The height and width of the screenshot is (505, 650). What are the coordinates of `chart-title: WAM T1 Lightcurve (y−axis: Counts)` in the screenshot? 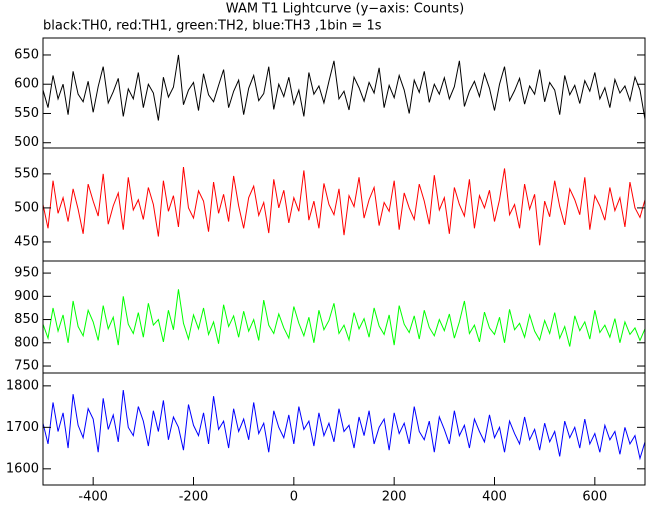 It's located at (345, 9).